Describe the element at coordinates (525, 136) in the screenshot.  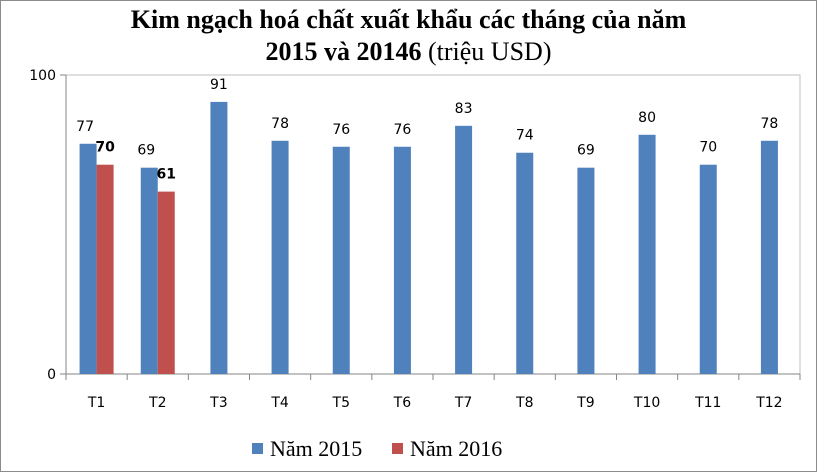
I see `data-label-2015: 74` at that location.